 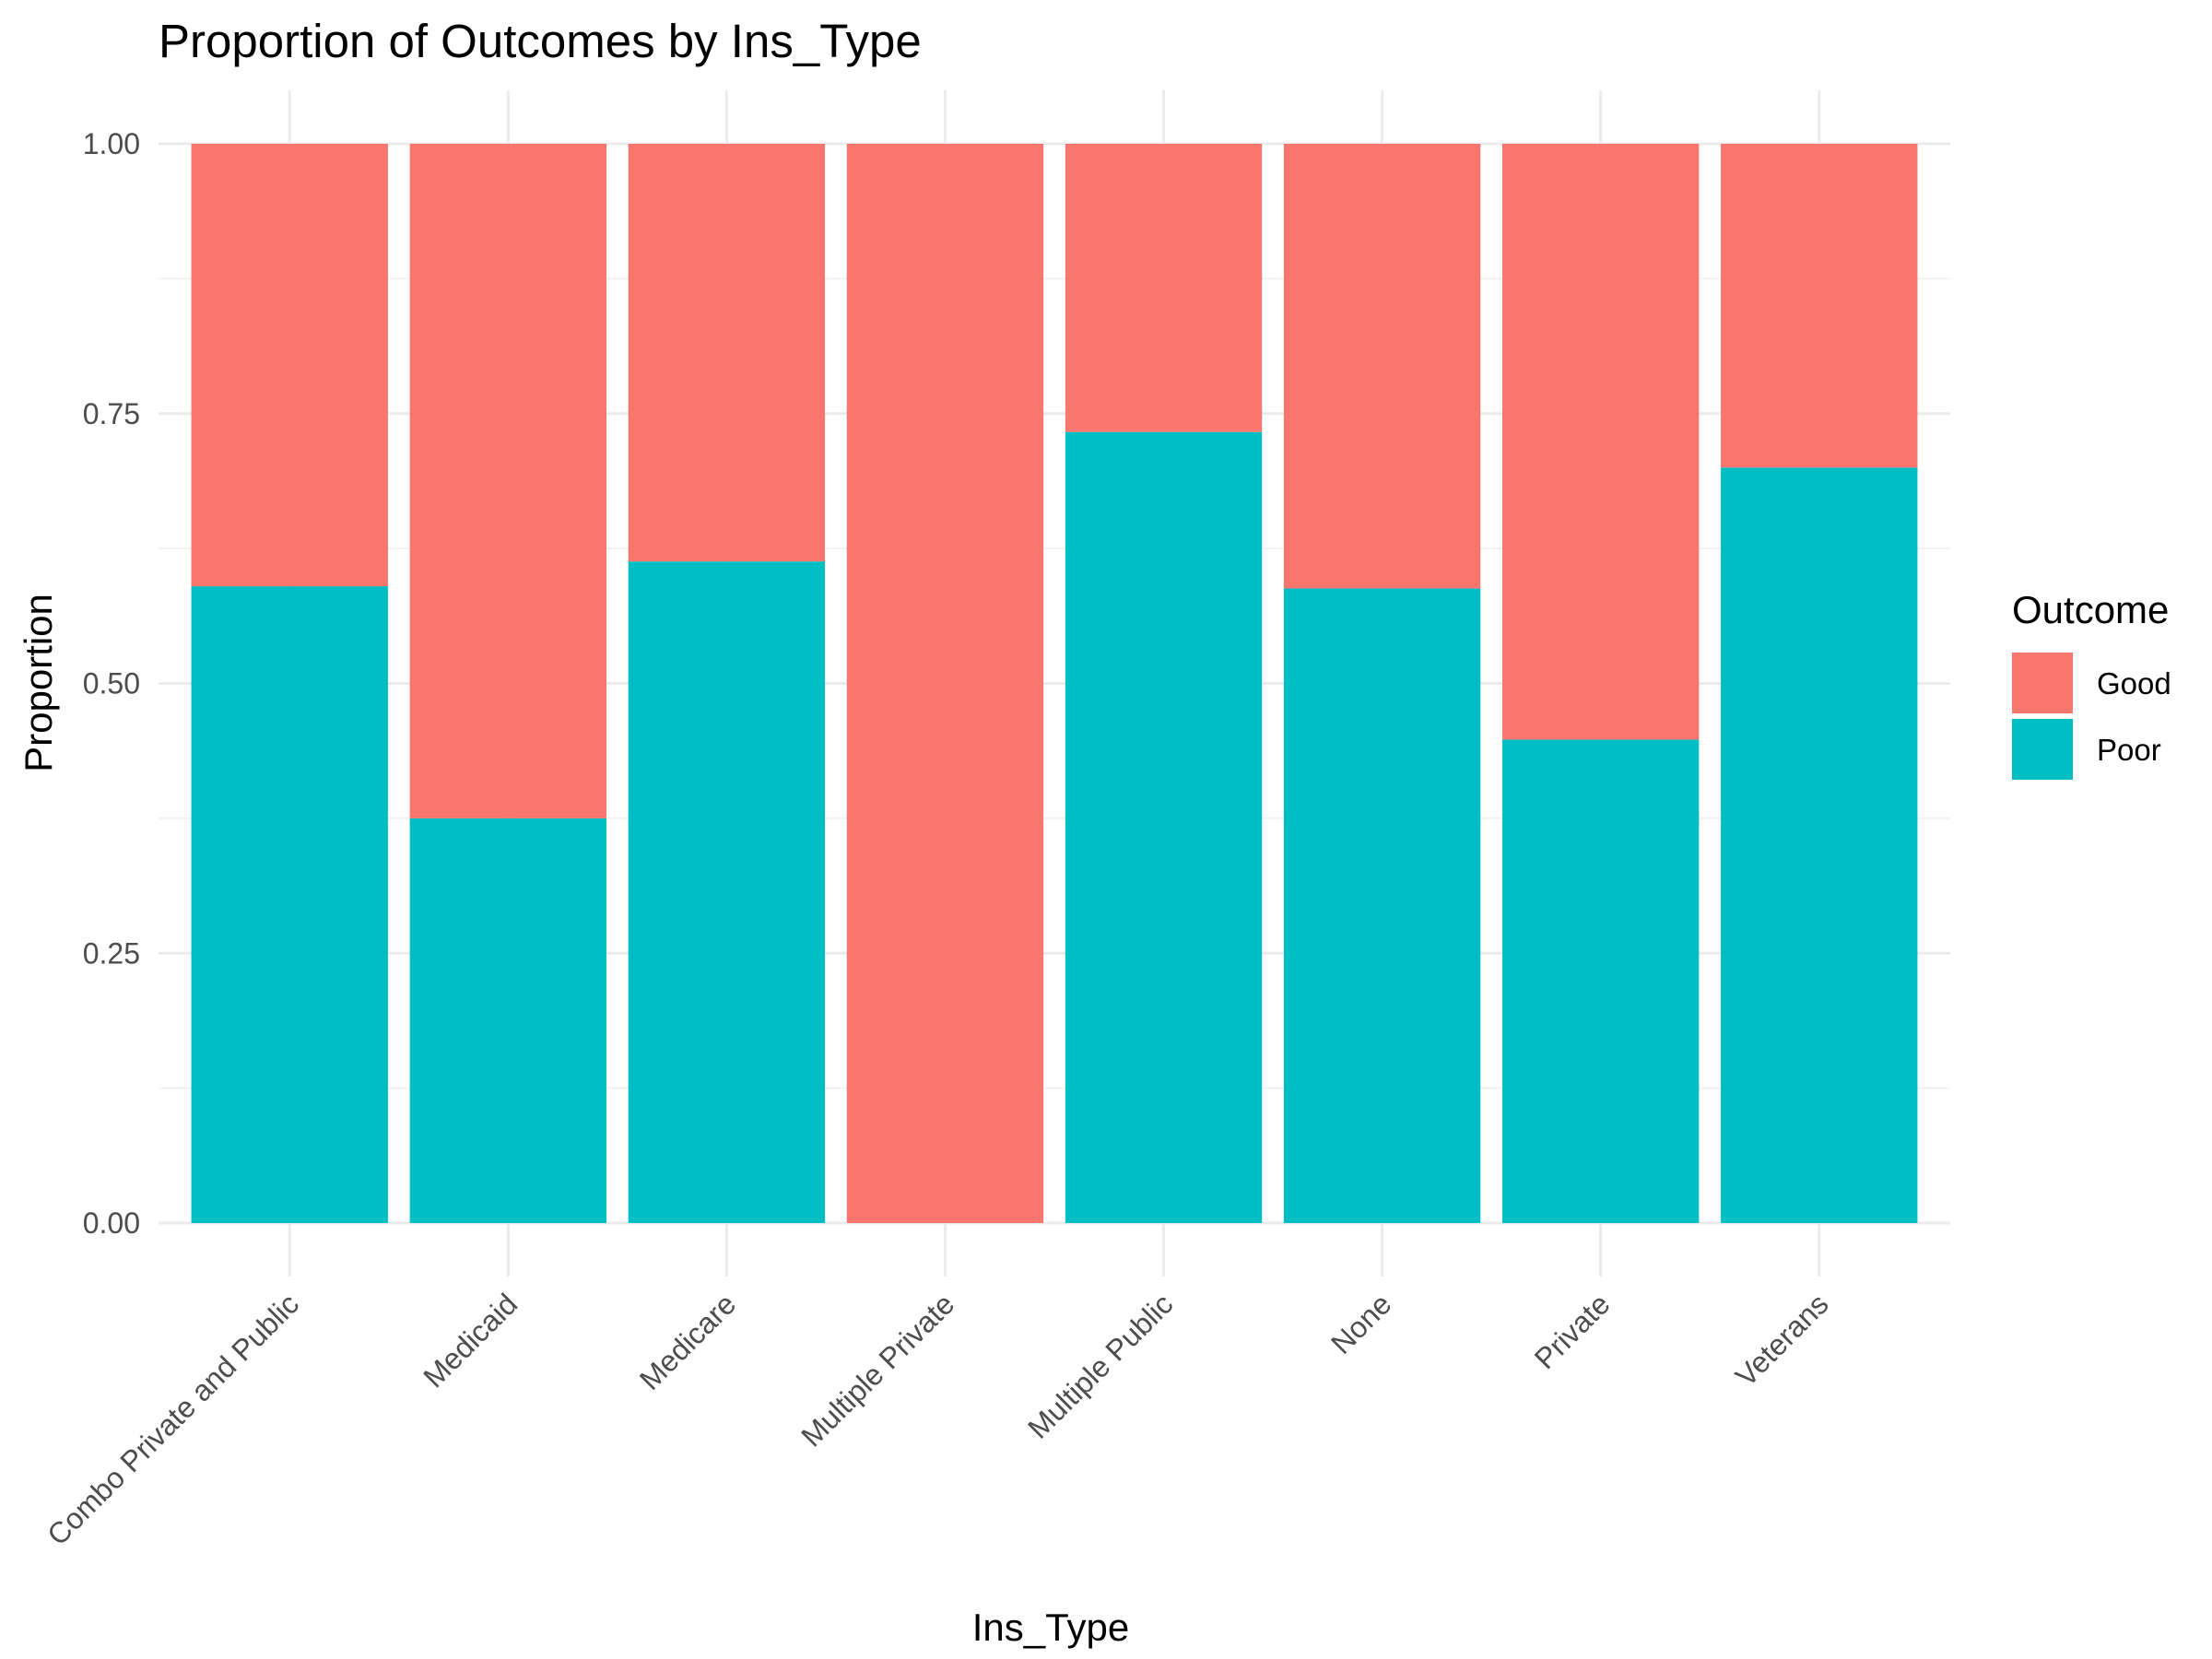 What do you see at coordinates (2129, 750) in the screenshot?
I see `legend-label-poor: Poor` at bounding box center [2129, 750].